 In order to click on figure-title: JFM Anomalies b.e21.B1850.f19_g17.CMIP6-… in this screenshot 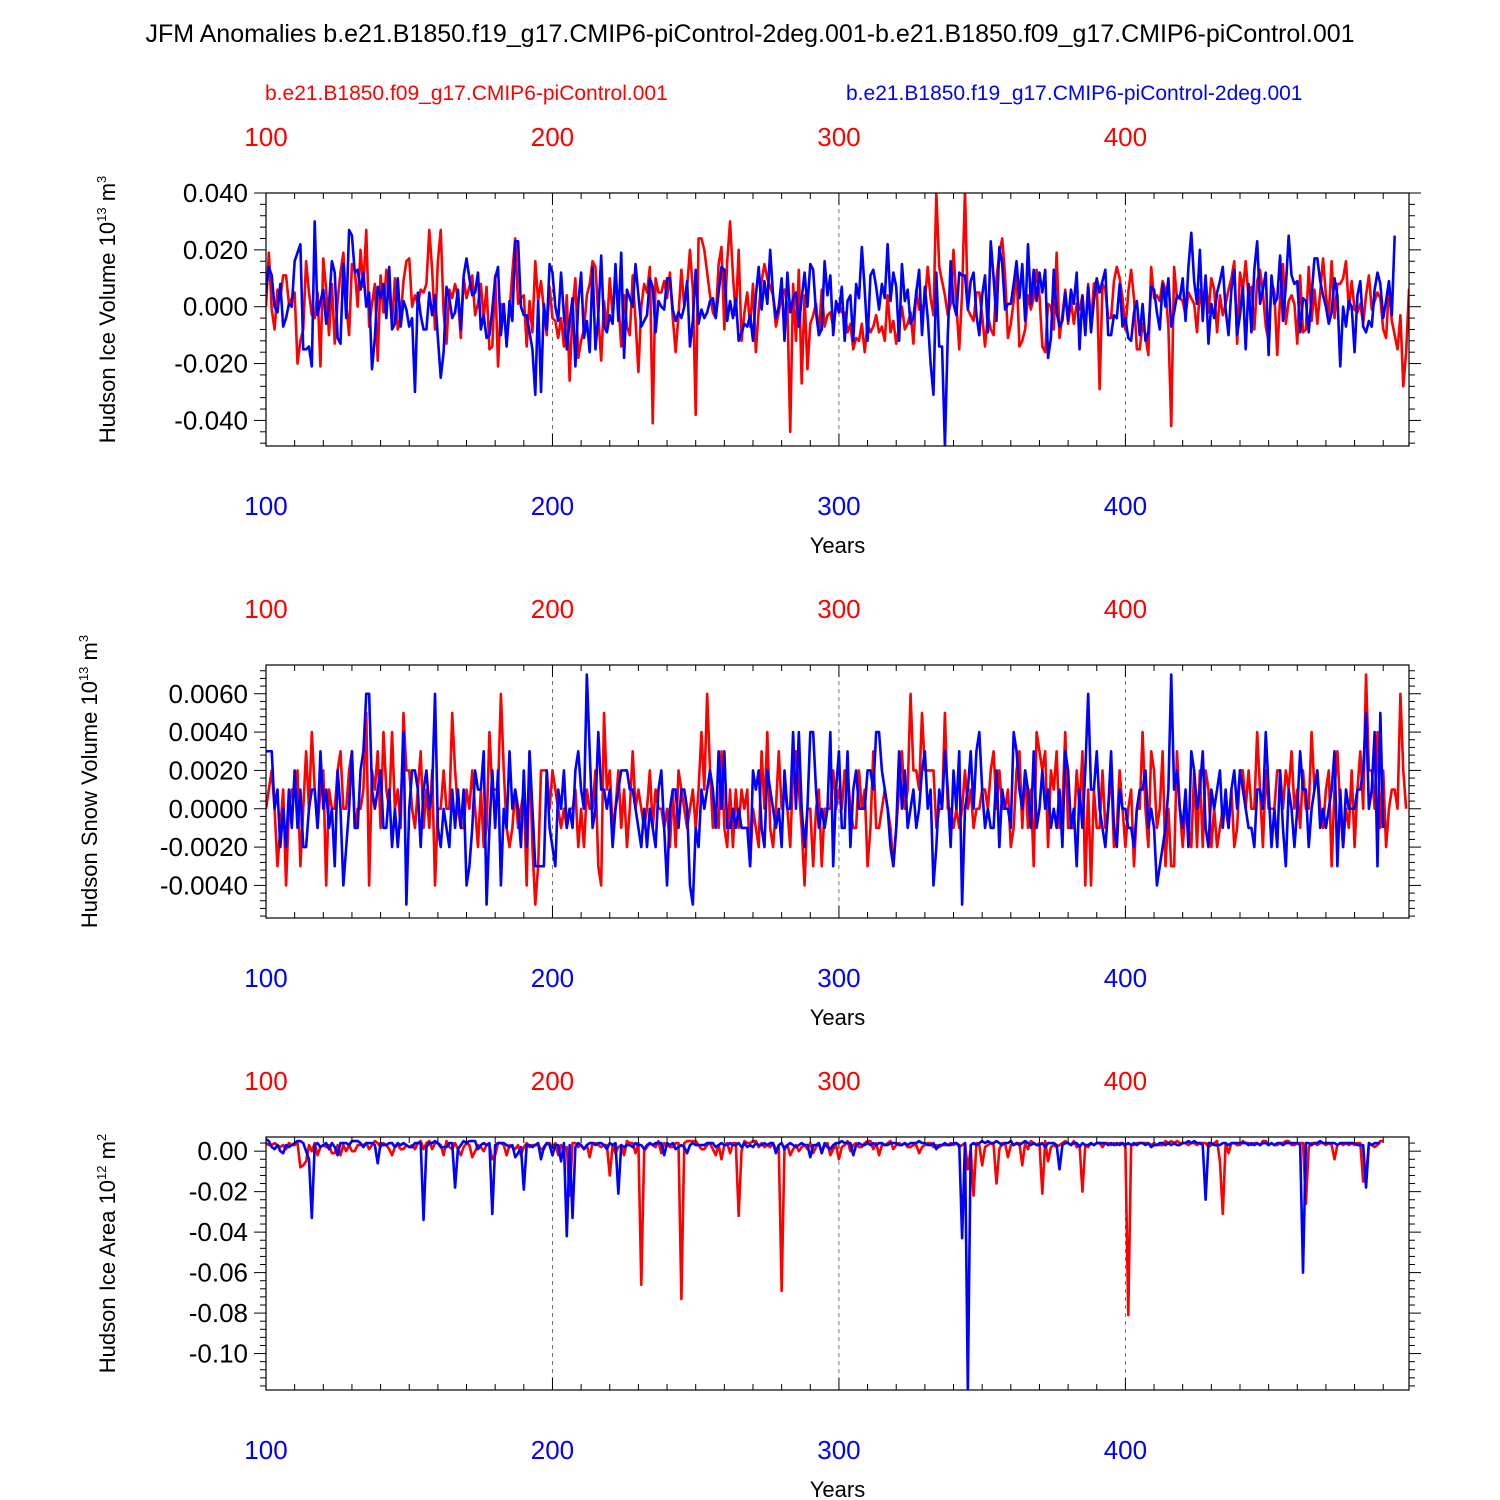, I will do `click(750, 34)`.